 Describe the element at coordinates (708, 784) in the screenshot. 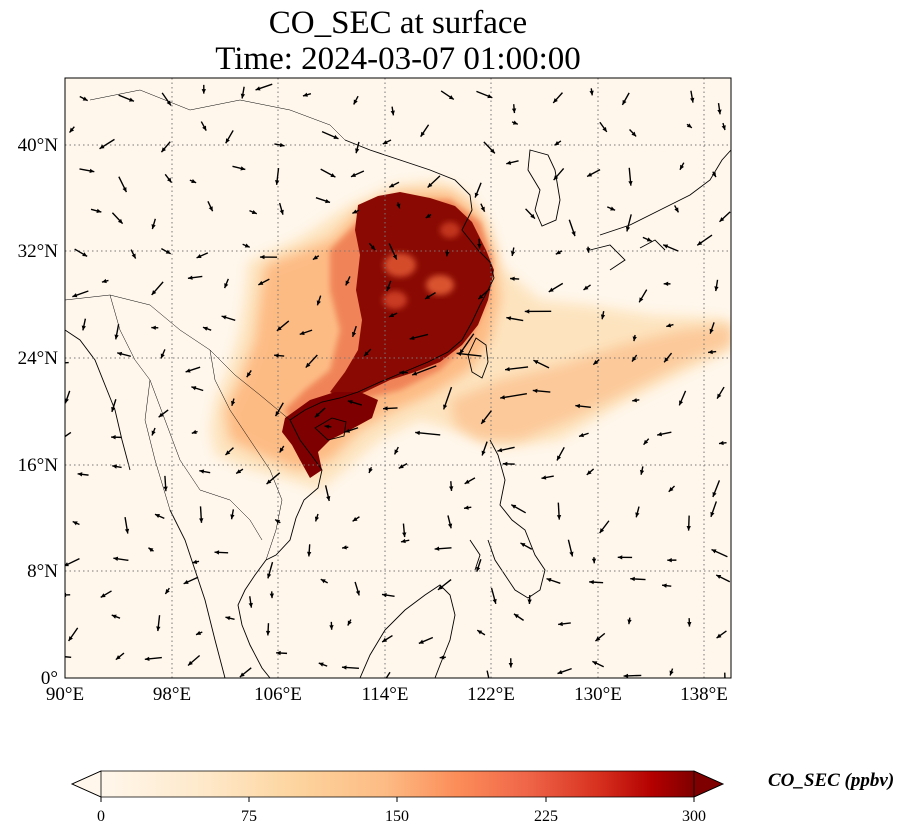

I see `colorbar-extend-max` at that location.